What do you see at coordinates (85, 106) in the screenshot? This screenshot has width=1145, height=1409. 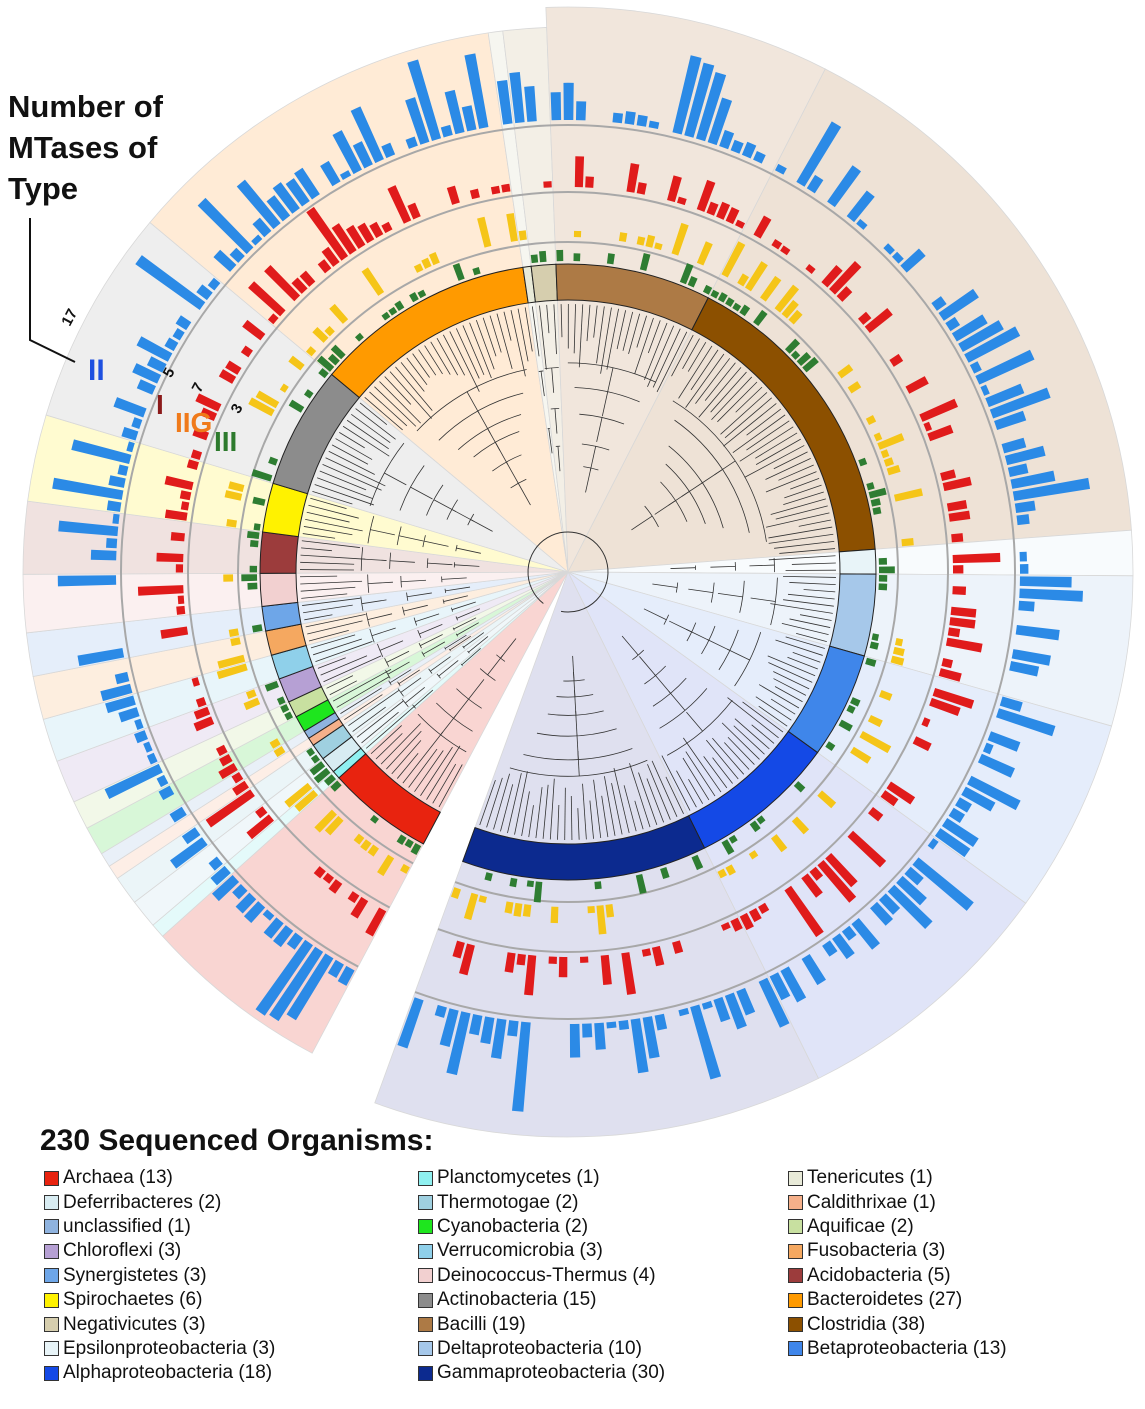 I see `figure-title-line-1: Number of` at bounding box center [85, 106].